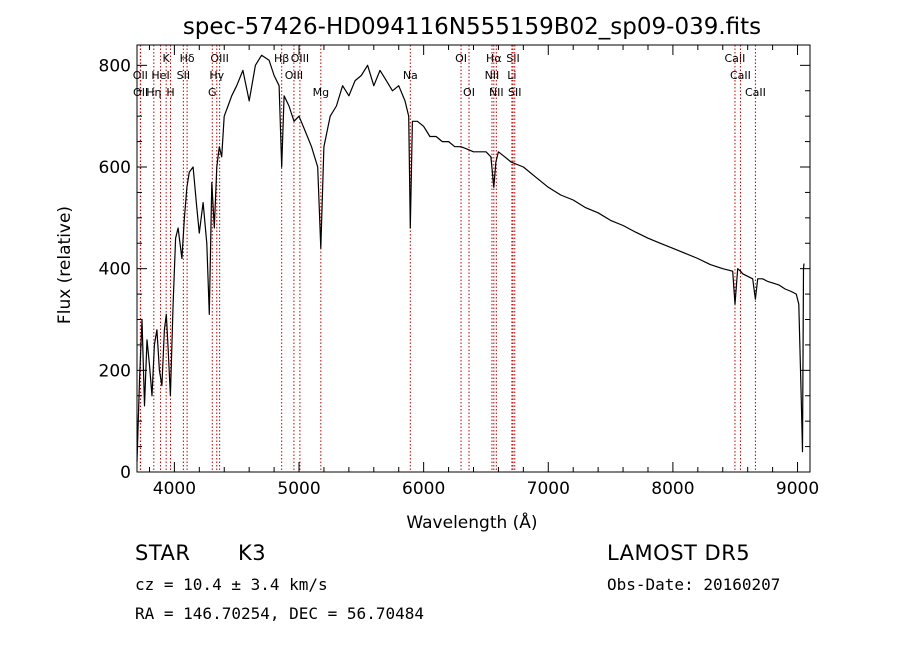 The image size is (900, 649). What do you see at coordinates (281, 58) in the screenshot?
I see `line-marker-label-0: Hβ` at bounding box center [281, 58].